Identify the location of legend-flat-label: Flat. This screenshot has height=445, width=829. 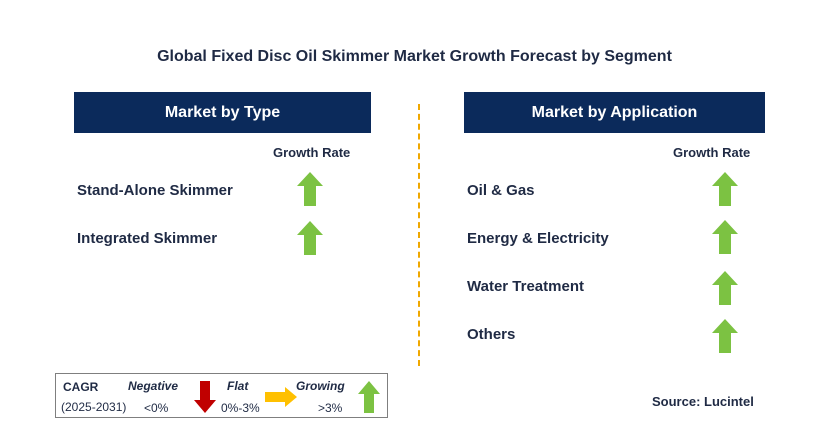
(238, 386).